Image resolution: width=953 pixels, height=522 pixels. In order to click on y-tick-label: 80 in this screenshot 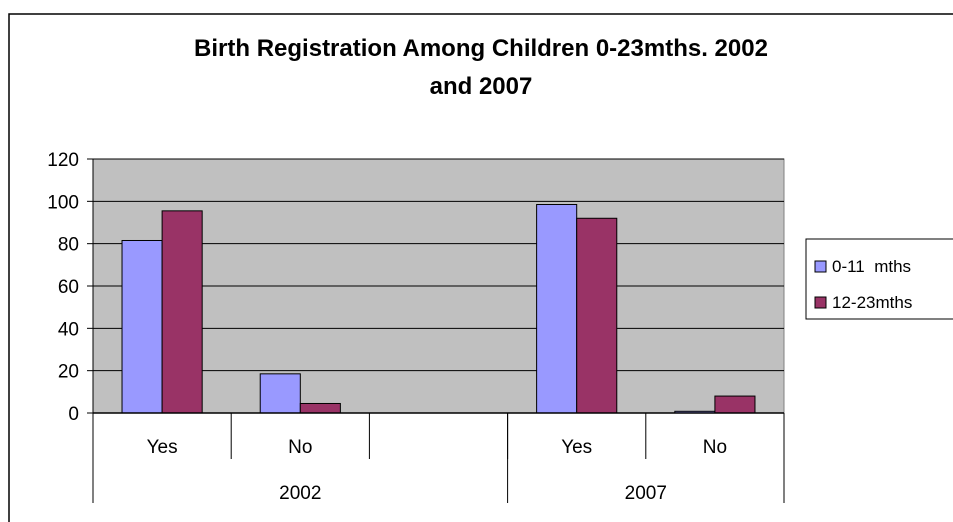, I will do `click(68, 245)`.